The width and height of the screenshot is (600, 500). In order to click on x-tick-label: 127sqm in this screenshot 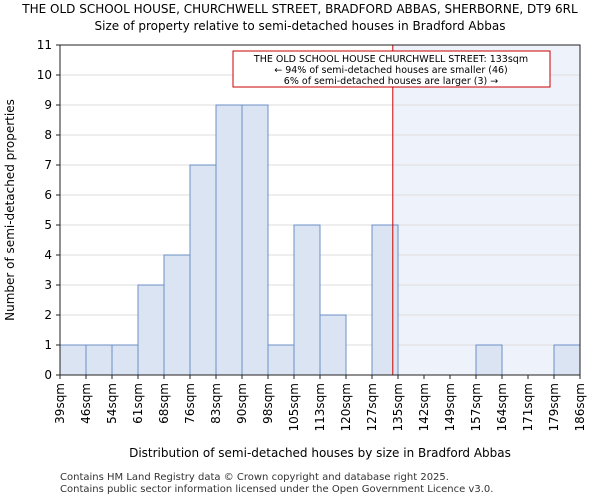, I will do `click(372, 407)`.